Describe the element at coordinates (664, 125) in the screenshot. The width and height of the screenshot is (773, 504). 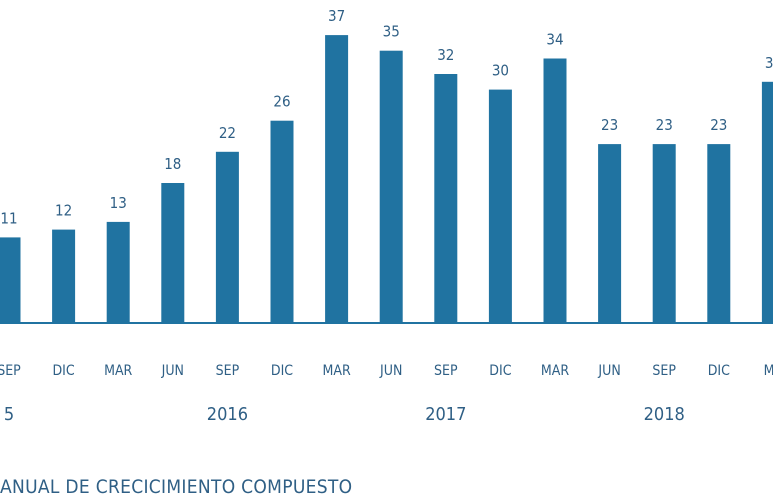
I see `value-label-12: 23` at that location.